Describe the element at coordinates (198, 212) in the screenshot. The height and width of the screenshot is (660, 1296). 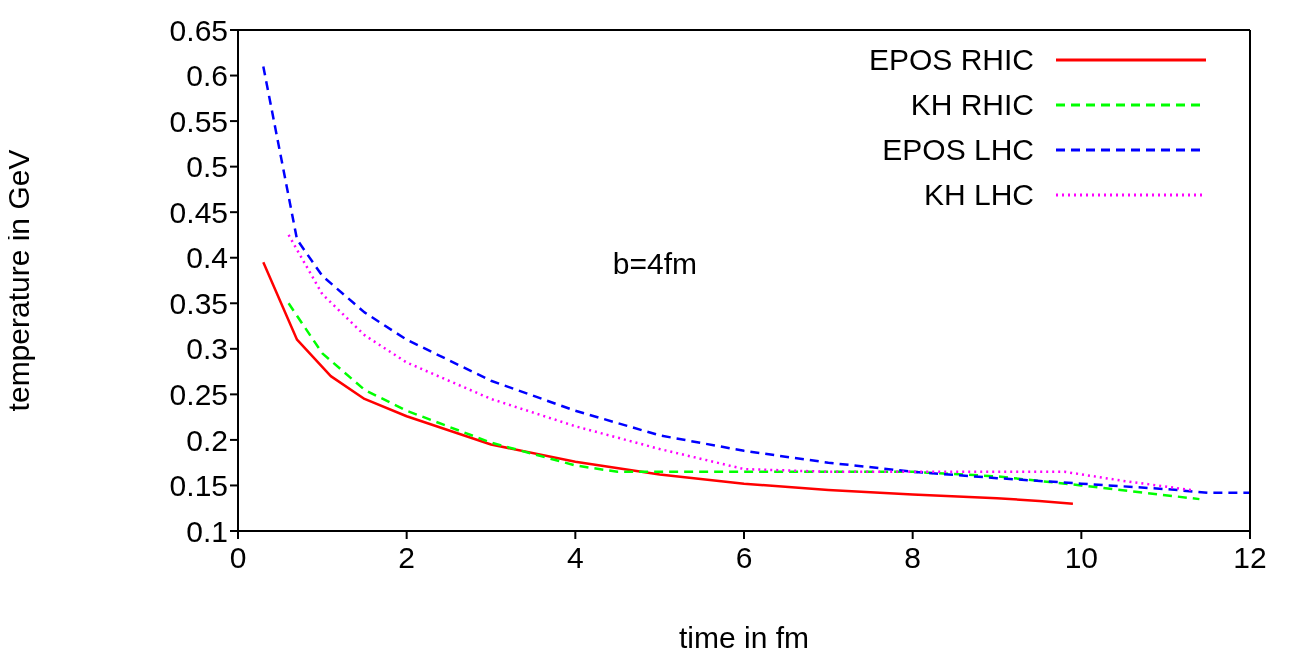
I see `y-tick-label: 0.45` at that location.